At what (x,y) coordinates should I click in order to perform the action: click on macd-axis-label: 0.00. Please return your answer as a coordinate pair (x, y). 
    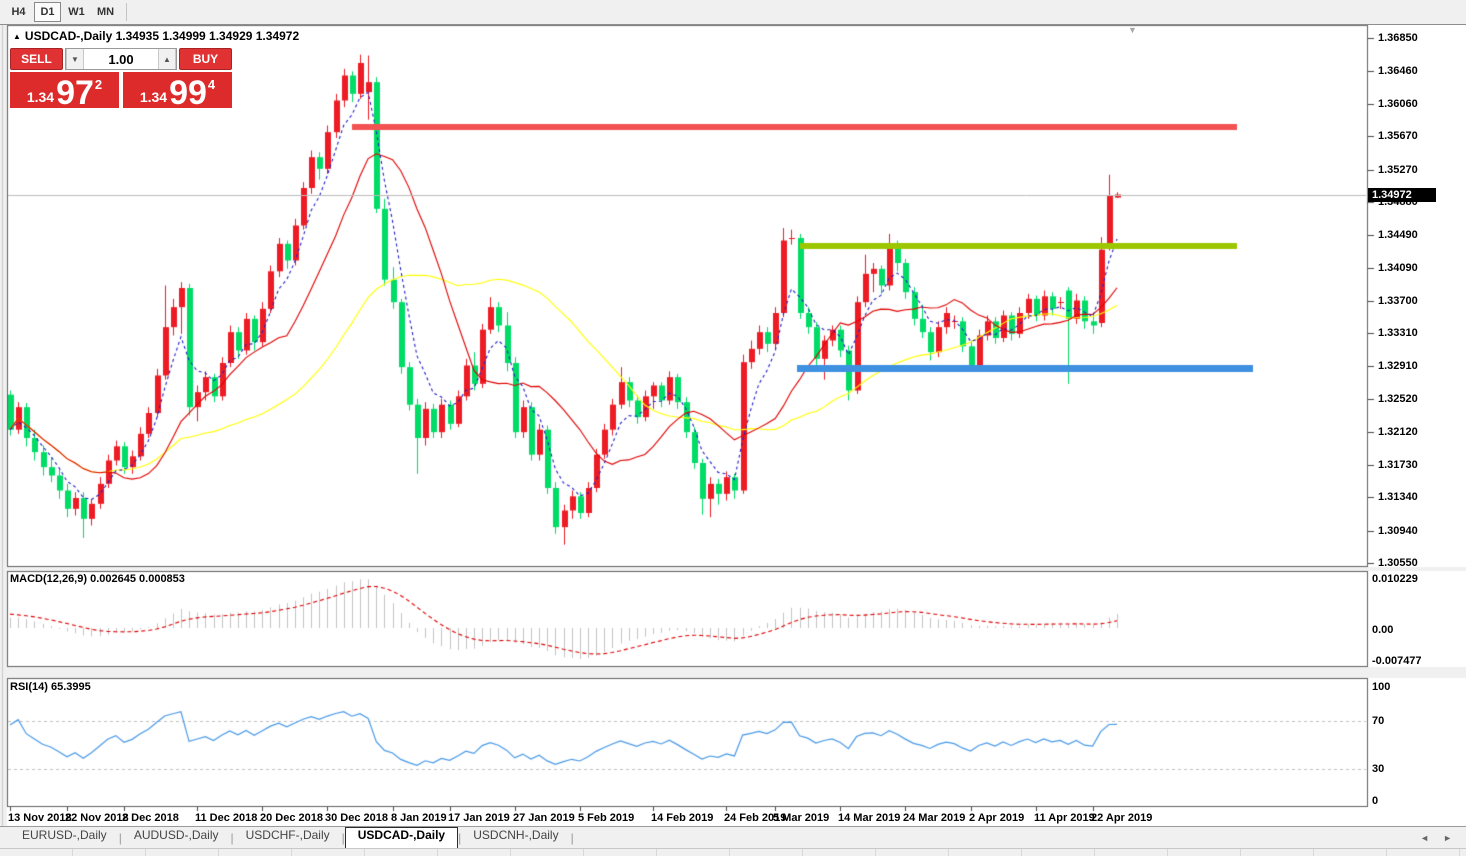
    Looking at the image, I should click on (1383, 630).